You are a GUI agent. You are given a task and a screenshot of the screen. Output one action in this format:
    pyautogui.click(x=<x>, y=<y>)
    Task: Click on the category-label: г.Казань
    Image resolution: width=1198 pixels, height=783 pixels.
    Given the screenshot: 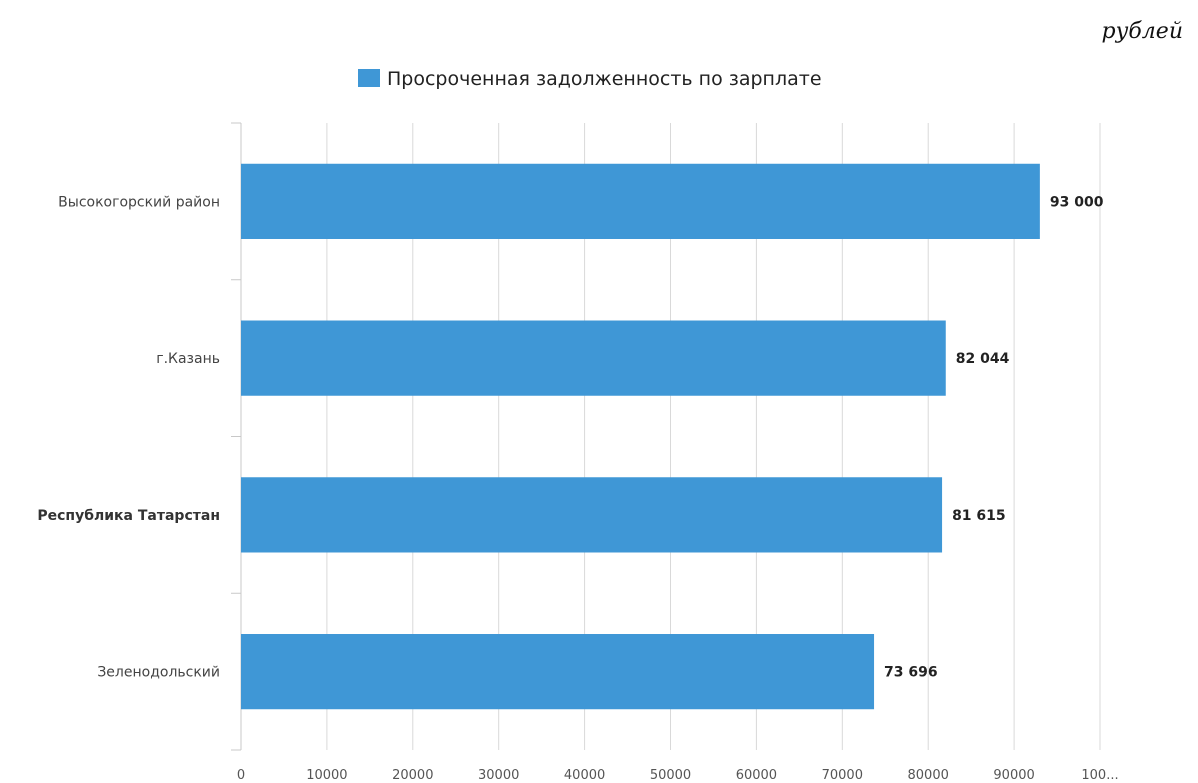 What is the action you would take?
    pyautogui.click(x=188, y=359)
    